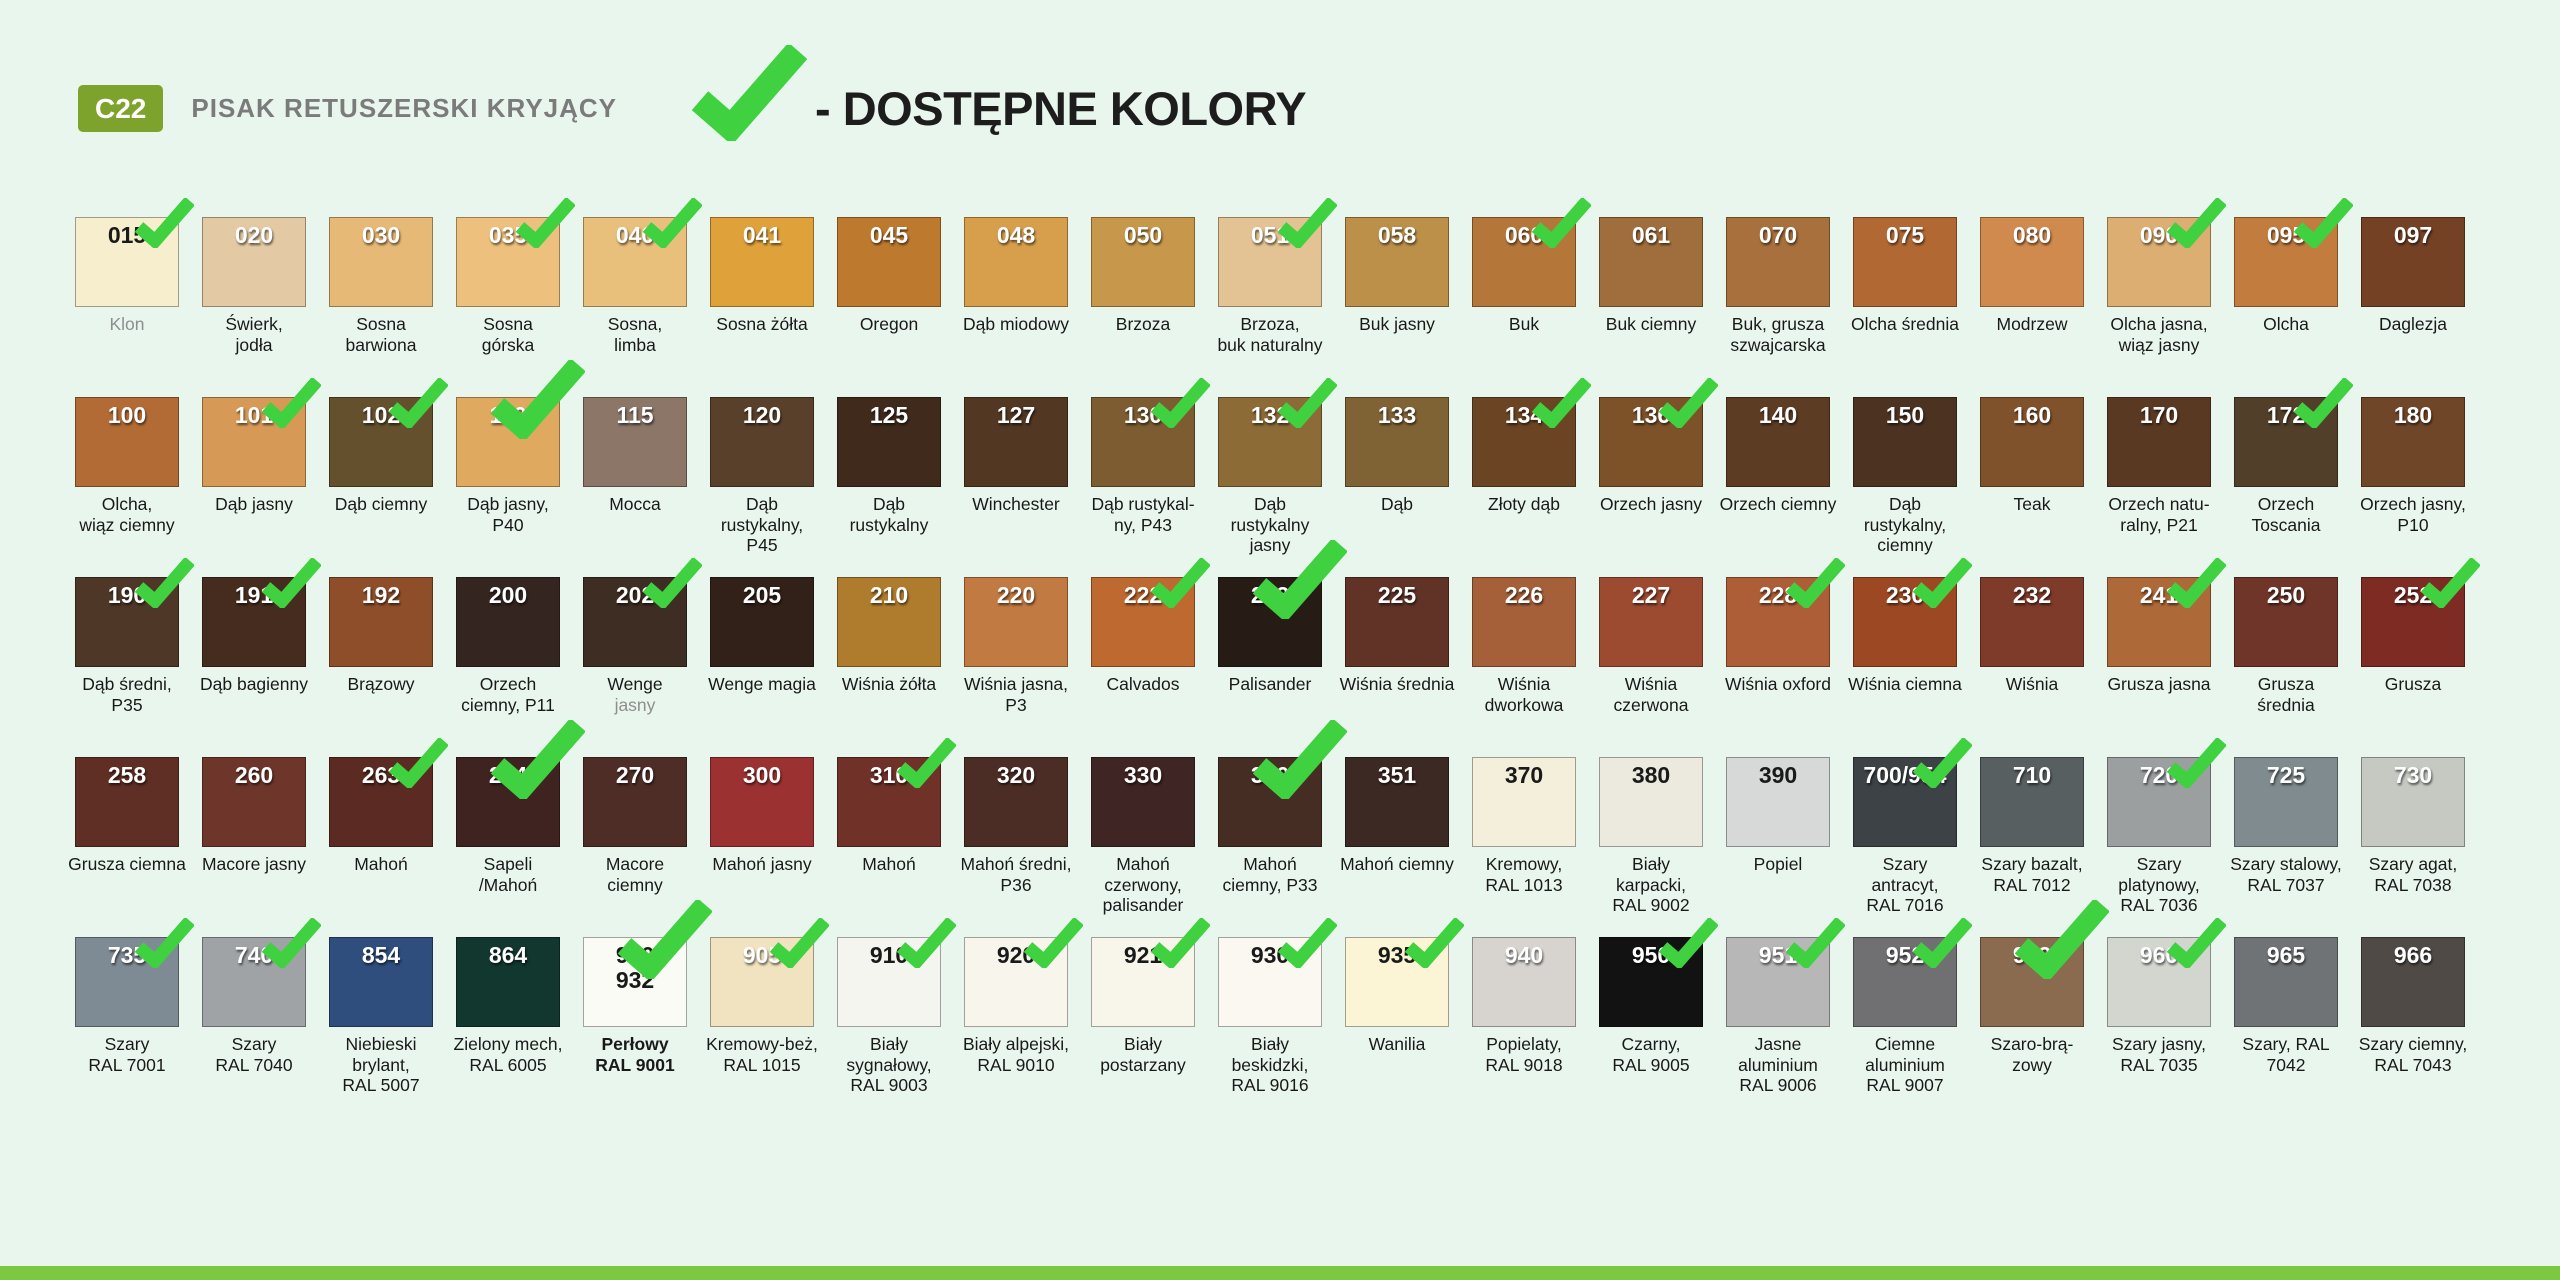 The height and width of the screenshot is (1280, 2560). What do you see at coordinates (1280, 1273) in the screenshot?
I see `footer-bar` at bounding box center [1280, 1273].